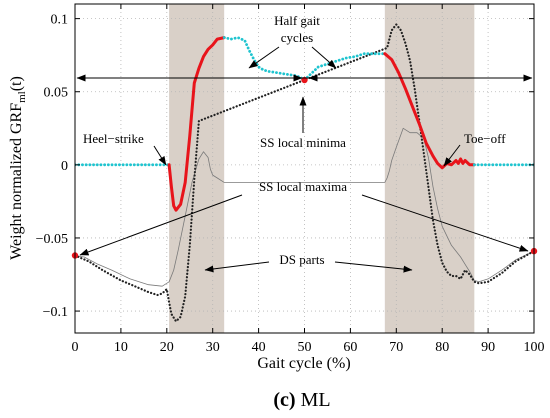 The height and width of the screenshot is (418, 550). What do you see at coordinates (22, 97) in the screenshot?
I see `y-axis-label-subscript: ml` at bounding box center [22, 97].